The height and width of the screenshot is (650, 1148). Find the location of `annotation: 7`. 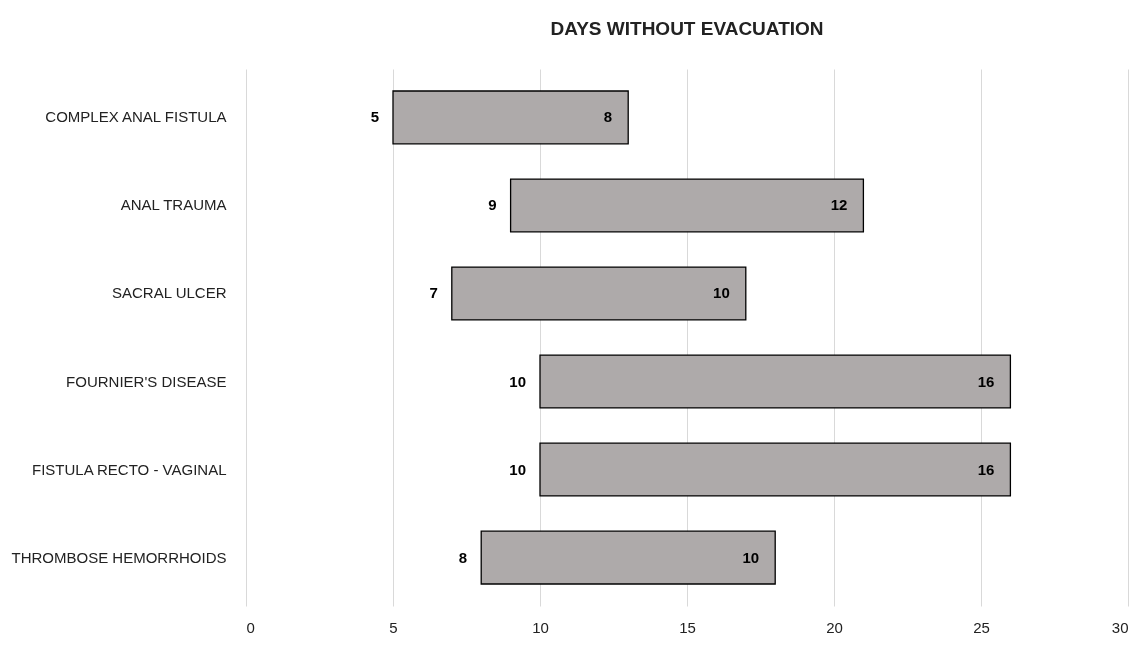

annotation: 7 is located at coordinates (433, 293).